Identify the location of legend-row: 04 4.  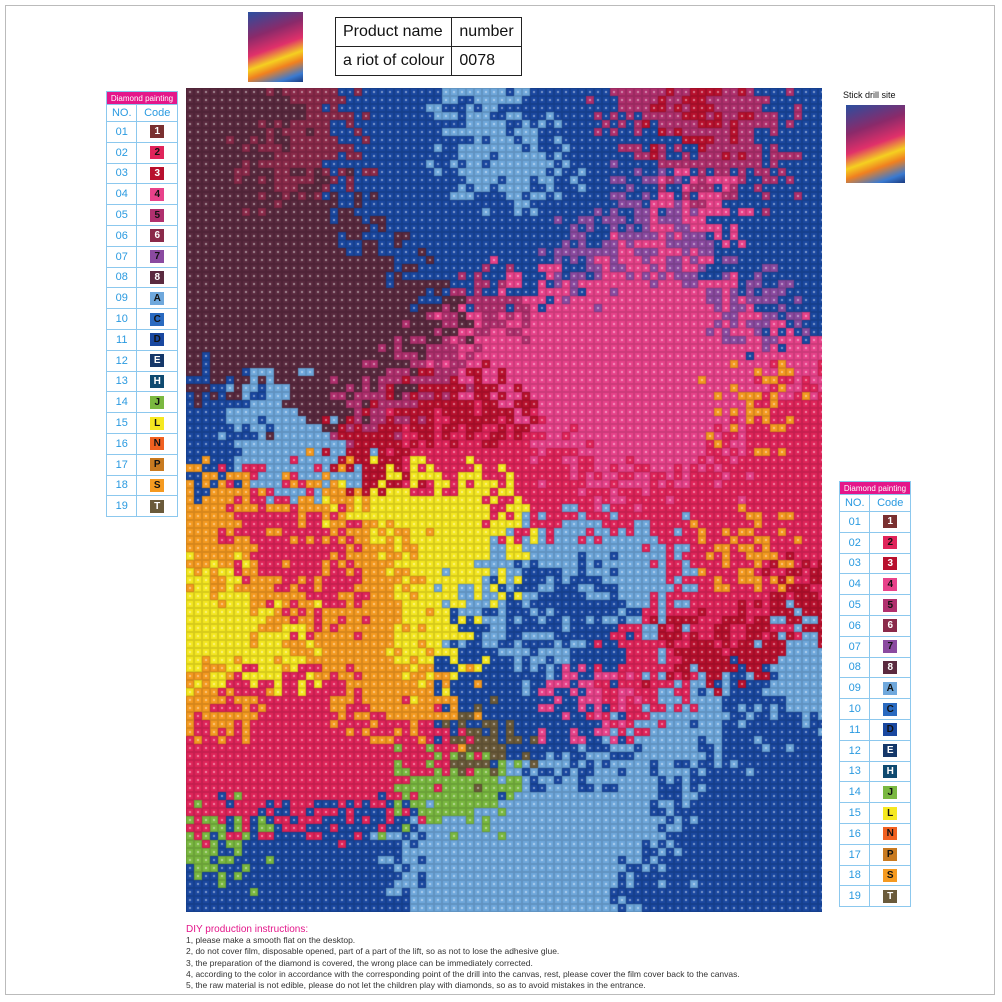
(141, 194).